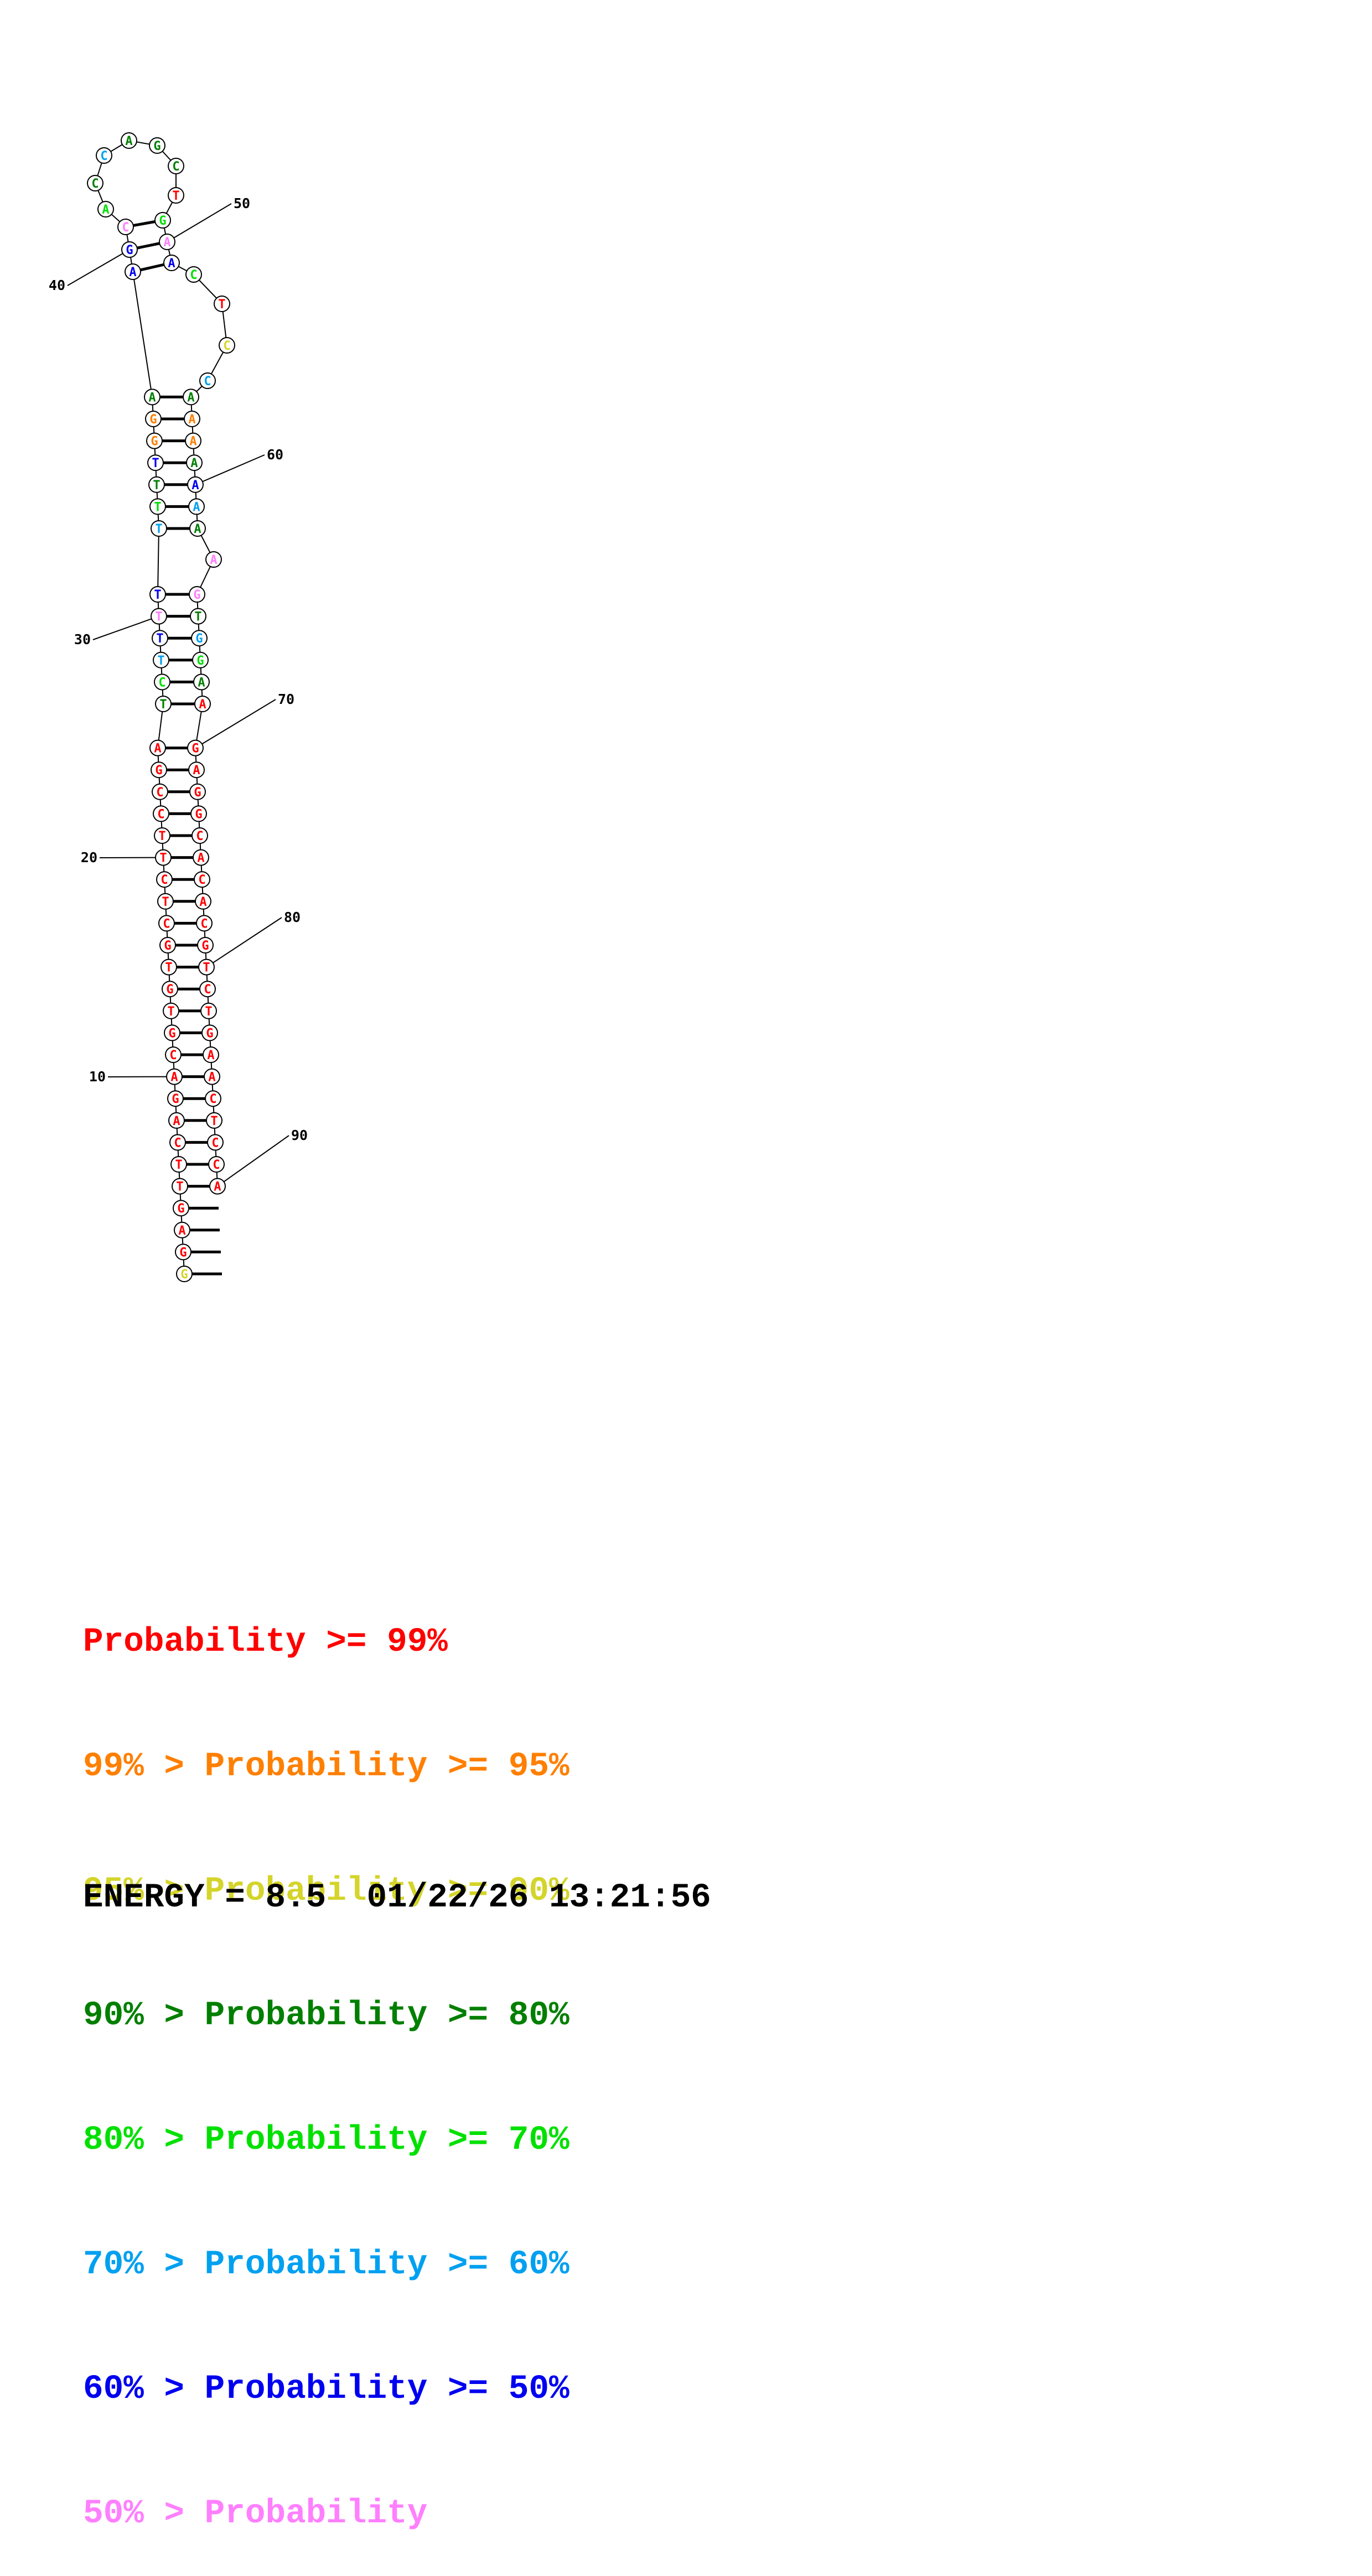 The height and width of the screenshot is (2576, 1372). Describe the element at coordinates (144, 2265) in the screenshot. I see `legend-prefix: 70% >` at that location.